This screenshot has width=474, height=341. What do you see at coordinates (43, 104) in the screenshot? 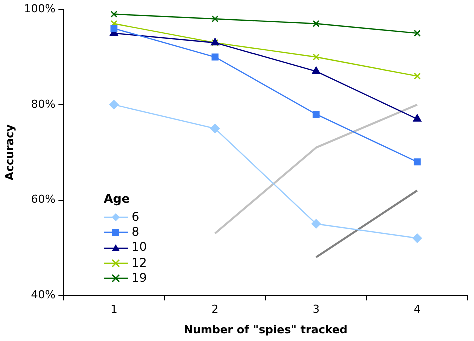
I see `y-tick-label: 80%` at bounding box center [43, 104].